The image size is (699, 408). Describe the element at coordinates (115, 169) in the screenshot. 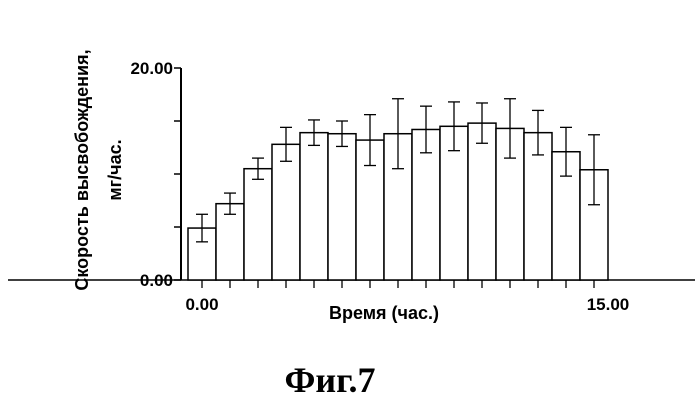

I see `y-axis-label-line2: мг/час.` at that location.